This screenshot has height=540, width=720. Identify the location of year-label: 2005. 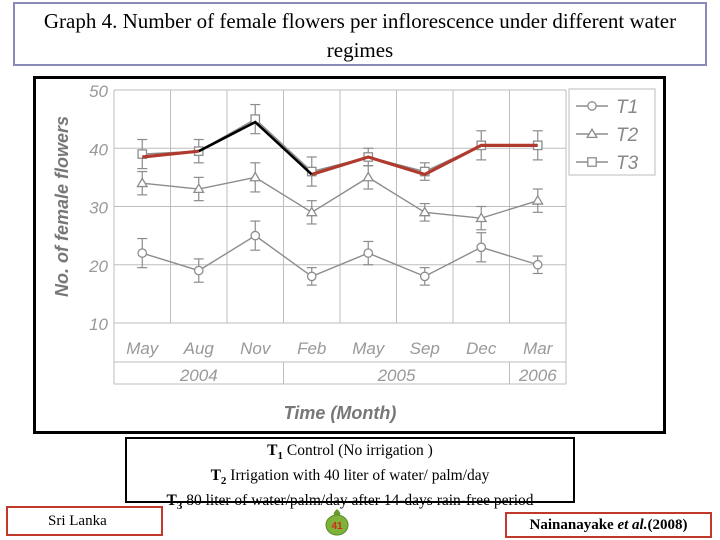
(396, 375).